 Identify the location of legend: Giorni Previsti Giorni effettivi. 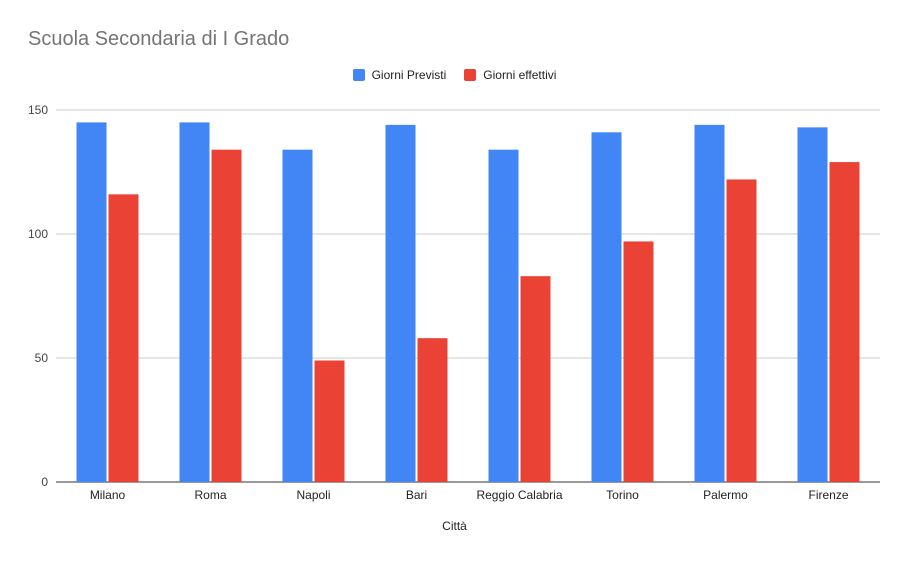
(454, 75).